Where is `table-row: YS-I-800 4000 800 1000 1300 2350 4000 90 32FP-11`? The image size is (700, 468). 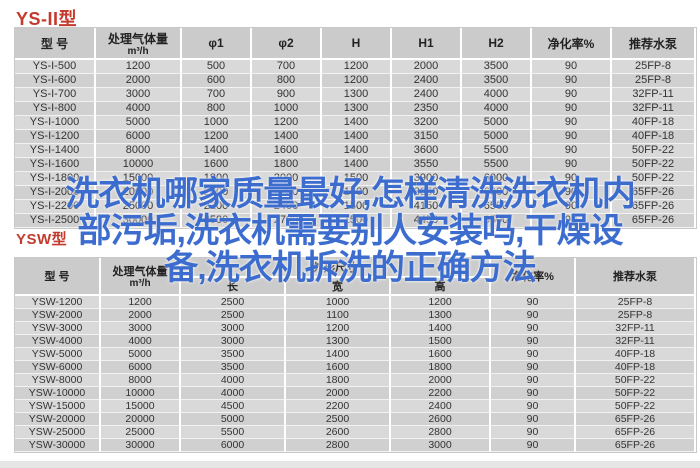
table-row: YS-I-800 4000 800 1000 1300 2350 4000 90 32FP-11 is located at coordinates (355, 108).